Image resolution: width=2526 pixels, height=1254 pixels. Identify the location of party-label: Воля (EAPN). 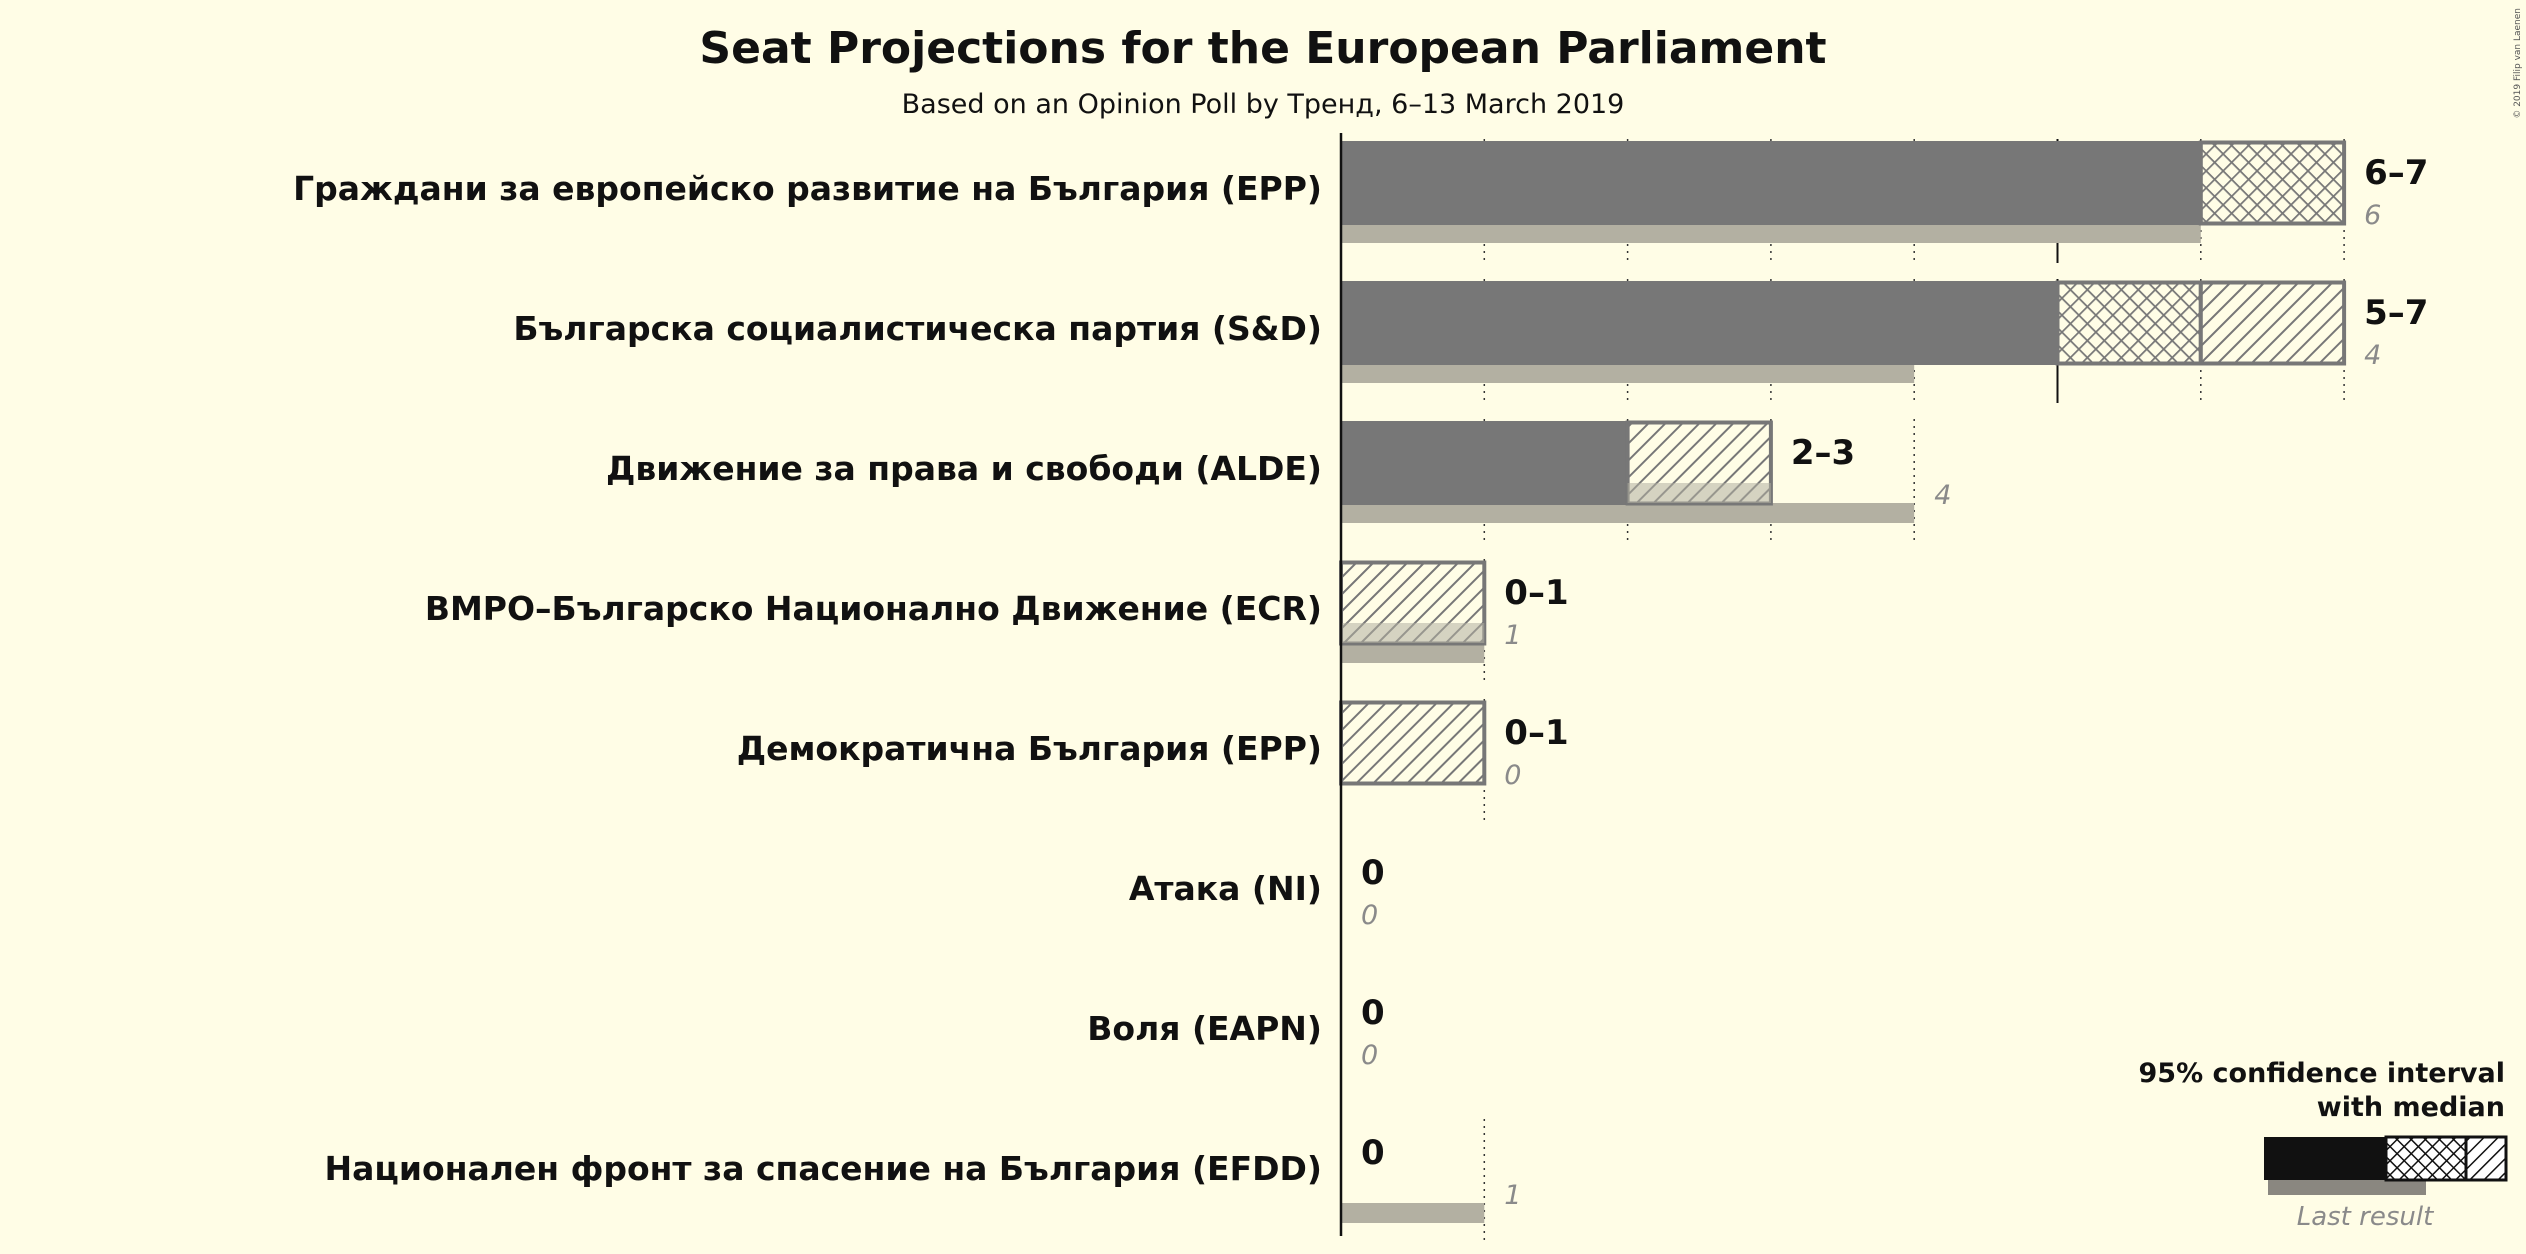
(1204, 1028).